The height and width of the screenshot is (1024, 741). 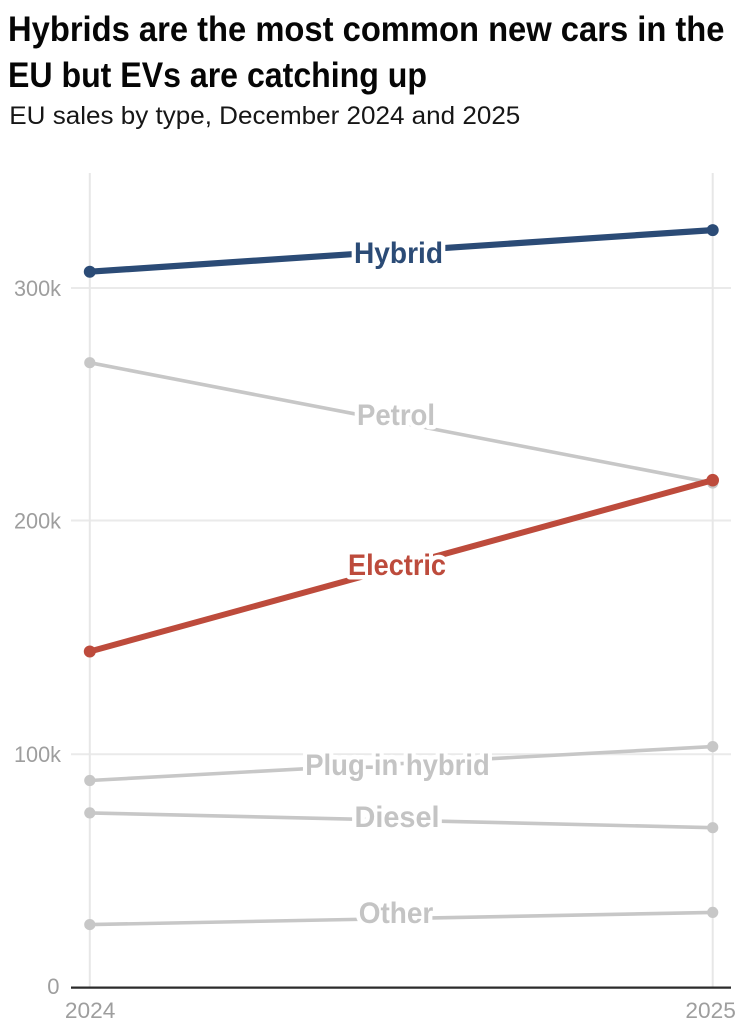 I want to click on svg-text: Other, so click(x=396, y=913).